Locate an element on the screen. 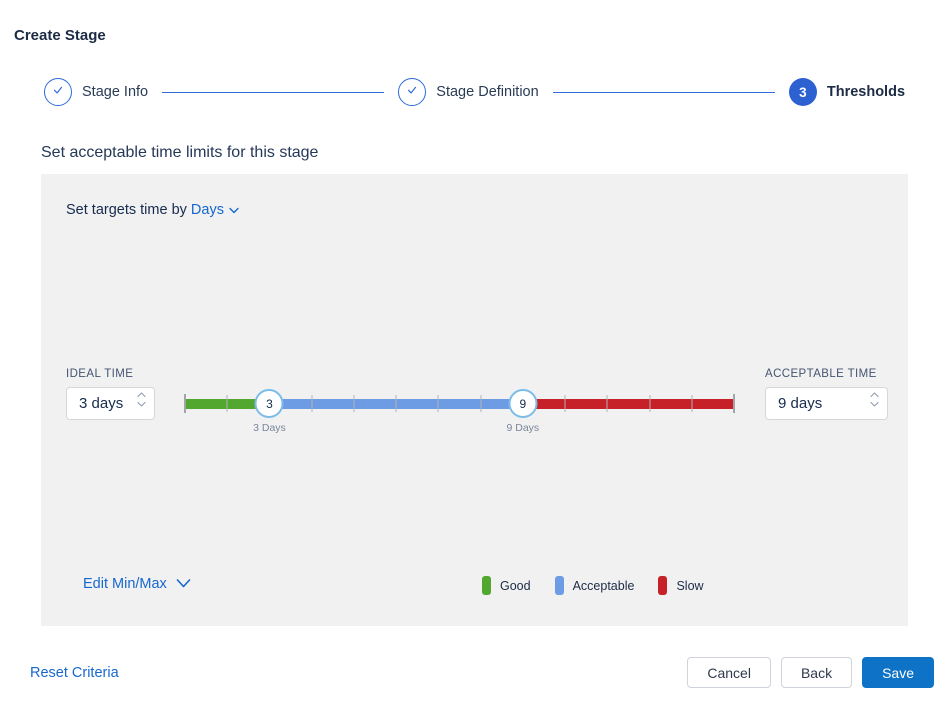  back-button: Back is located at coordinates (816, 672).